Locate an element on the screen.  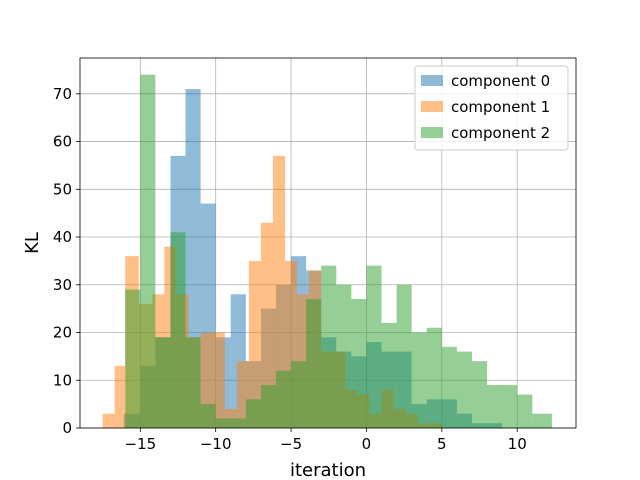
y-tick-label: 40 is located at coordinates (62, 237).